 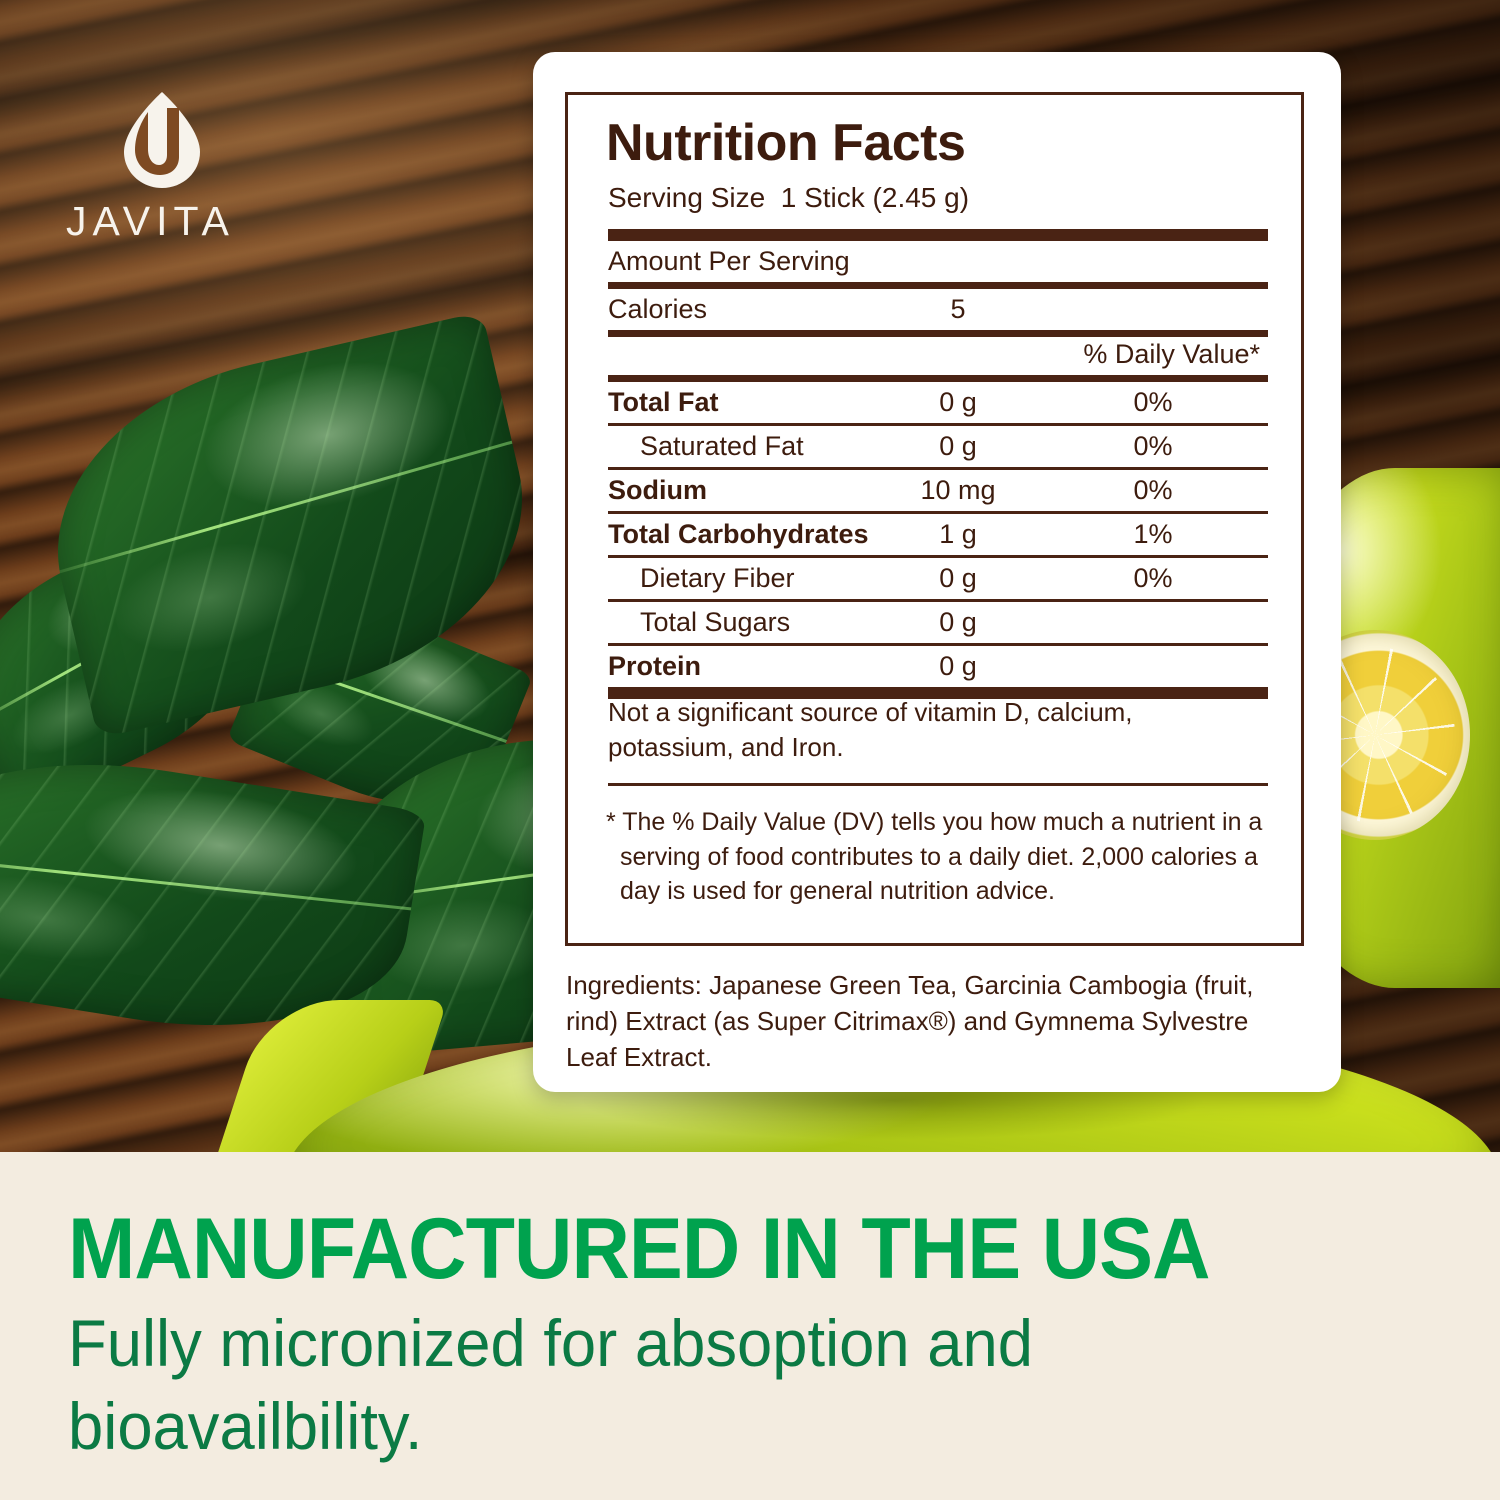 What do you see at coordinates (150, 221) in the screenshot?
I see `brand-wordmark: JAVITA` at bounding box center [150, 221].